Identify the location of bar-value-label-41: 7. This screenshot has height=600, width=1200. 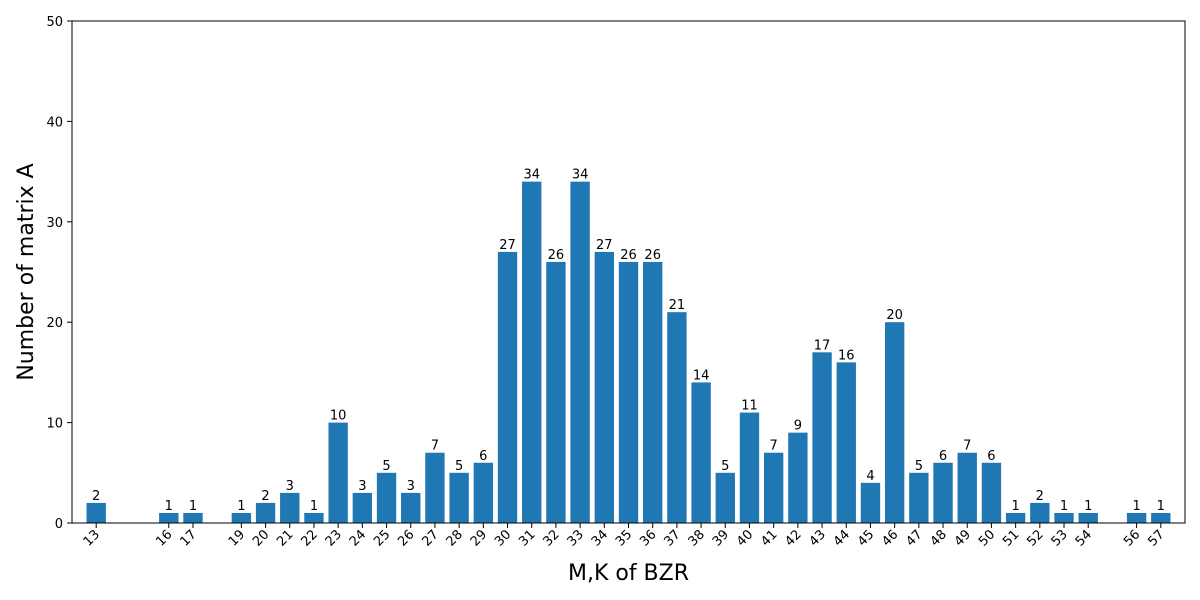
(774, 446).